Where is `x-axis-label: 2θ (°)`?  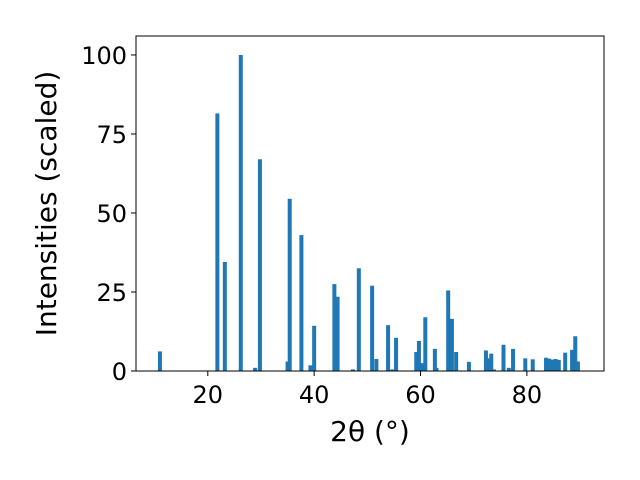 x-axis-label: 2θ (°) is located at coordinates (370, 431).